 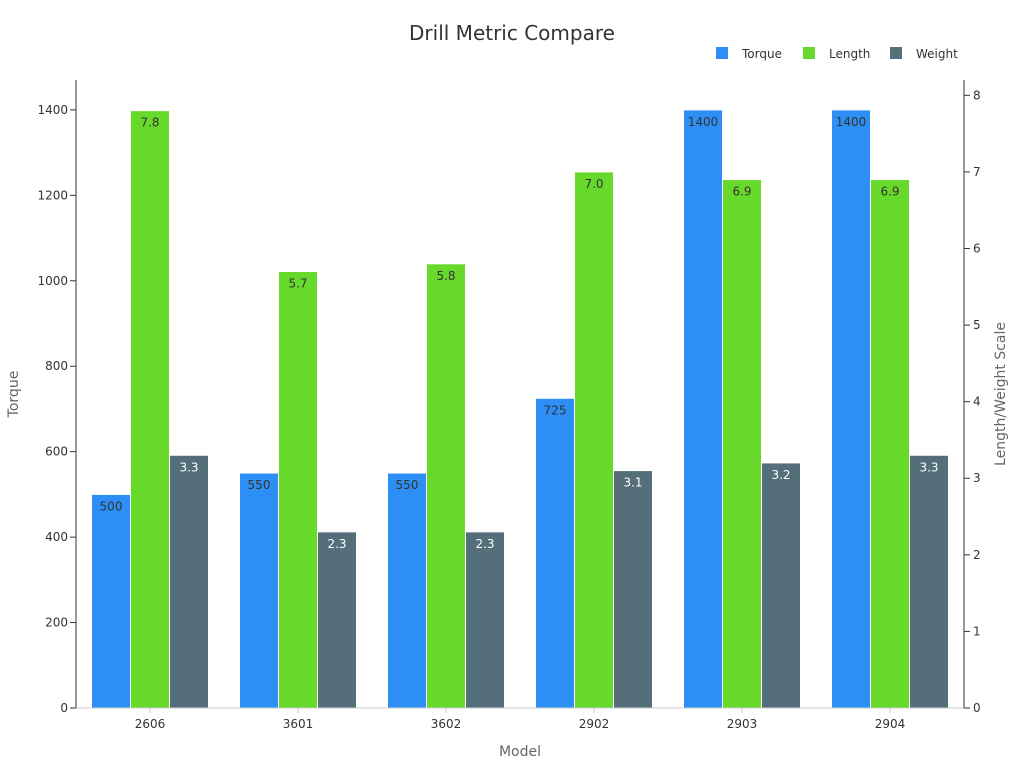 I want to click on data-label-torque-2904: 1400, so click(x=851, y=122).